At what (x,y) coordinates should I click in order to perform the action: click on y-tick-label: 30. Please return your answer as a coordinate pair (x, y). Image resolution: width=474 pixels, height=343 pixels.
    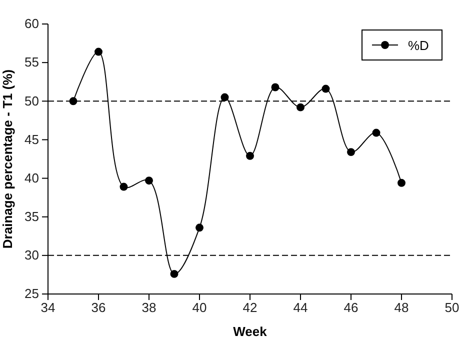
    Looking at the image, I should click on (31, 255).